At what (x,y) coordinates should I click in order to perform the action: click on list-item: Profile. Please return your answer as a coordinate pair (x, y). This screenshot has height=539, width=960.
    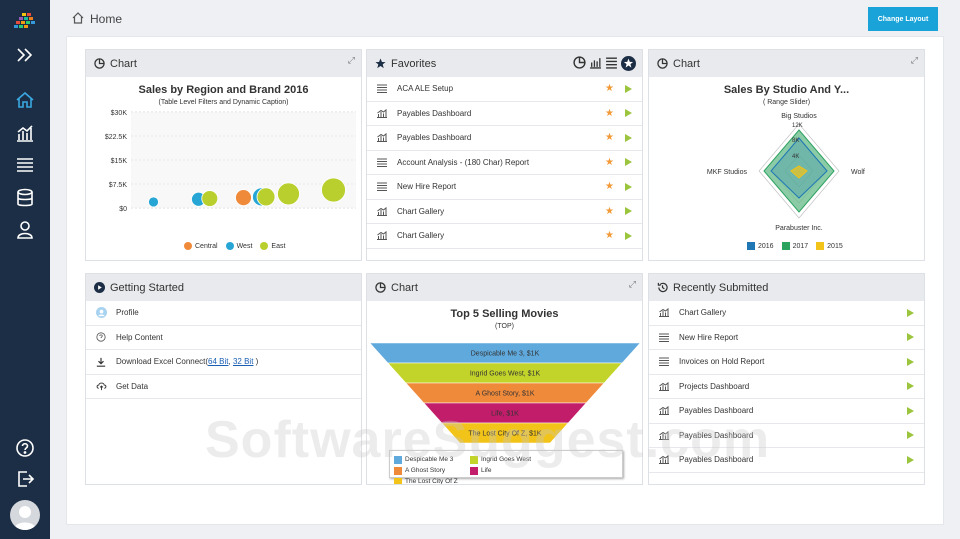
    Looking at the image, I should click on (223, 313).